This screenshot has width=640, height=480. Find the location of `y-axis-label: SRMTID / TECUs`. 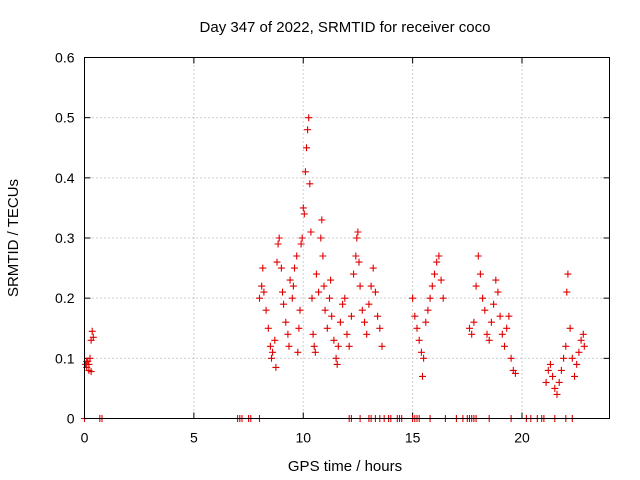

y-axis-label: SRMTID / TECUs is located at coordinates (13, 238).